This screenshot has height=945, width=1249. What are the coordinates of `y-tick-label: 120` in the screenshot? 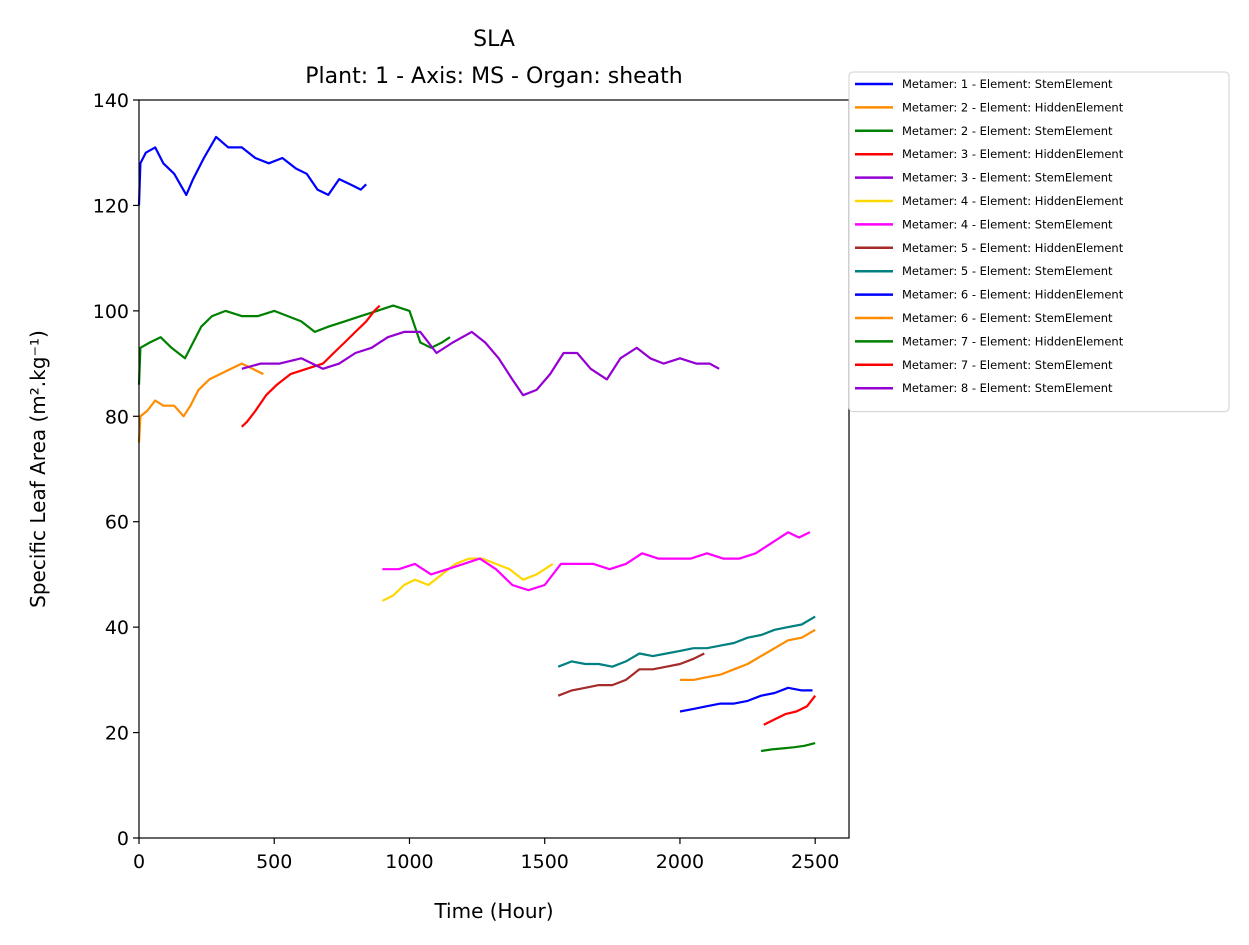 It's located at (111, 206).